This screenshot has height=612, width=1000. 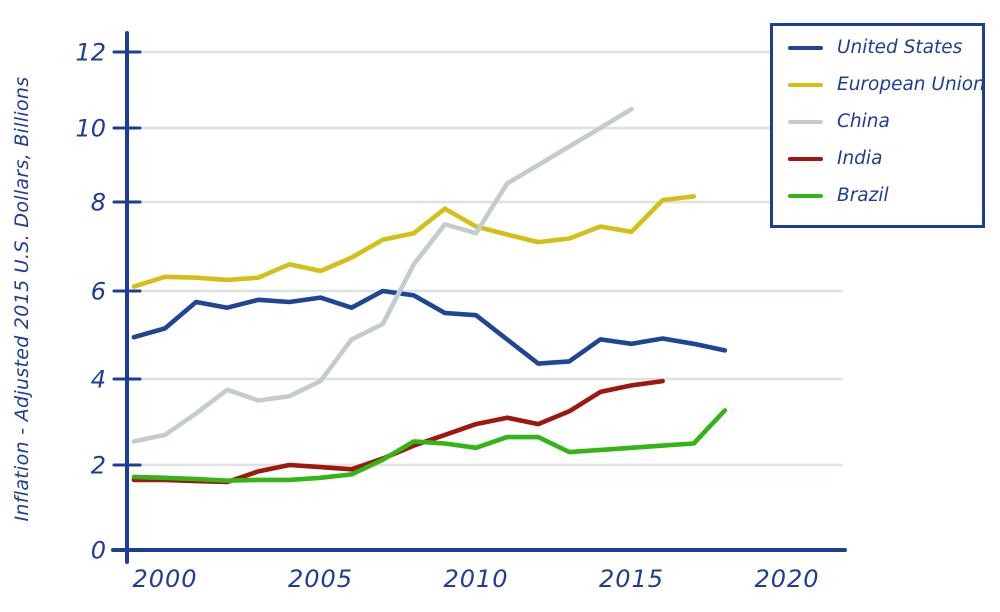 I want to click on legend-swatch-european-union, so click(x=805, y=84).